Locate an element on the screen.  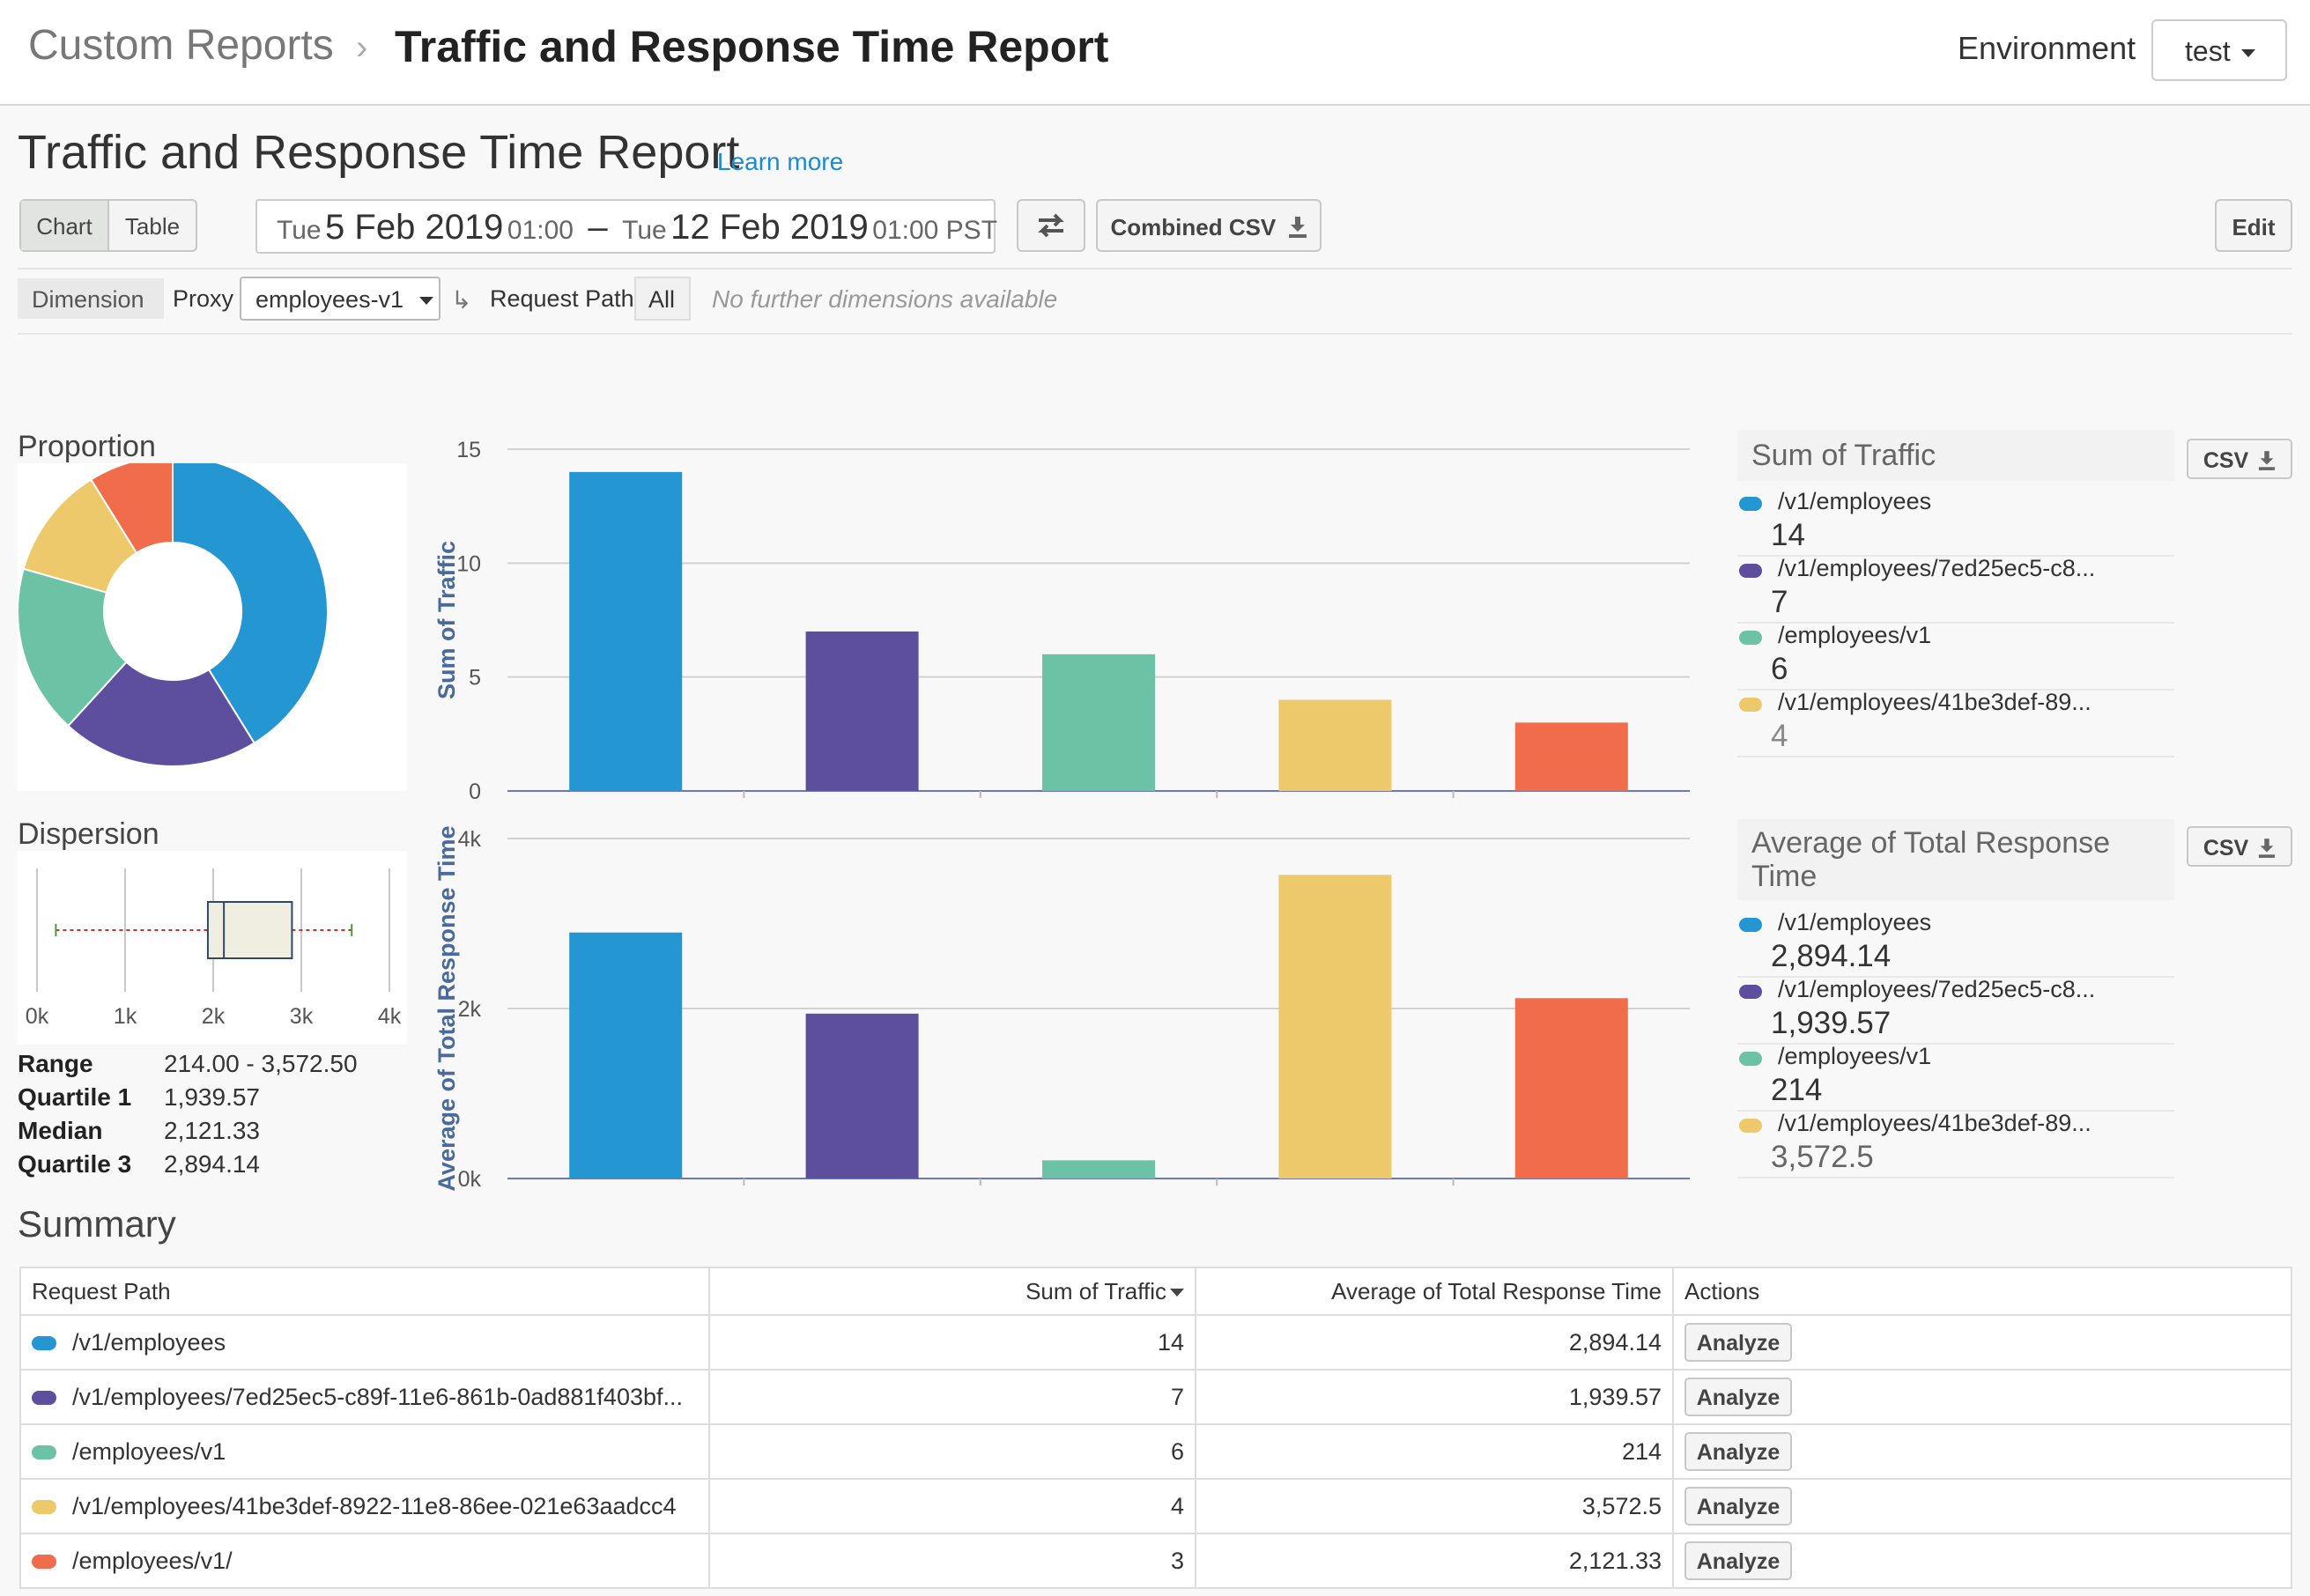
stat-median-label: Median is located at coordinates (61, 1131).